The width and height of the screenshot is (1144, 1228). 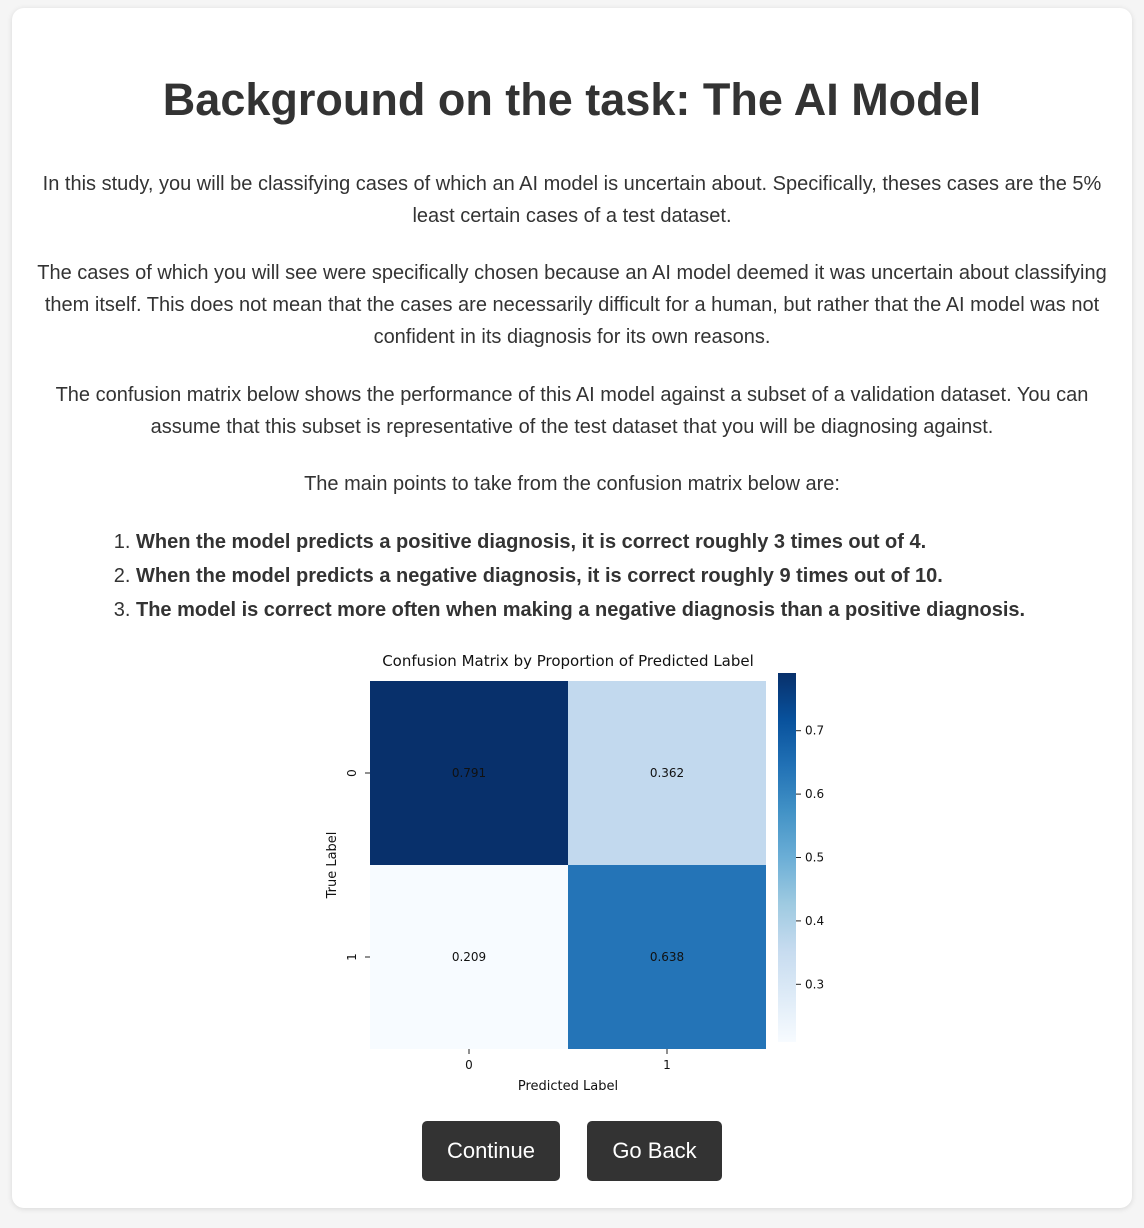 I want to click on colorbar-tick-label: 0.7, so click(x=814, y=731).